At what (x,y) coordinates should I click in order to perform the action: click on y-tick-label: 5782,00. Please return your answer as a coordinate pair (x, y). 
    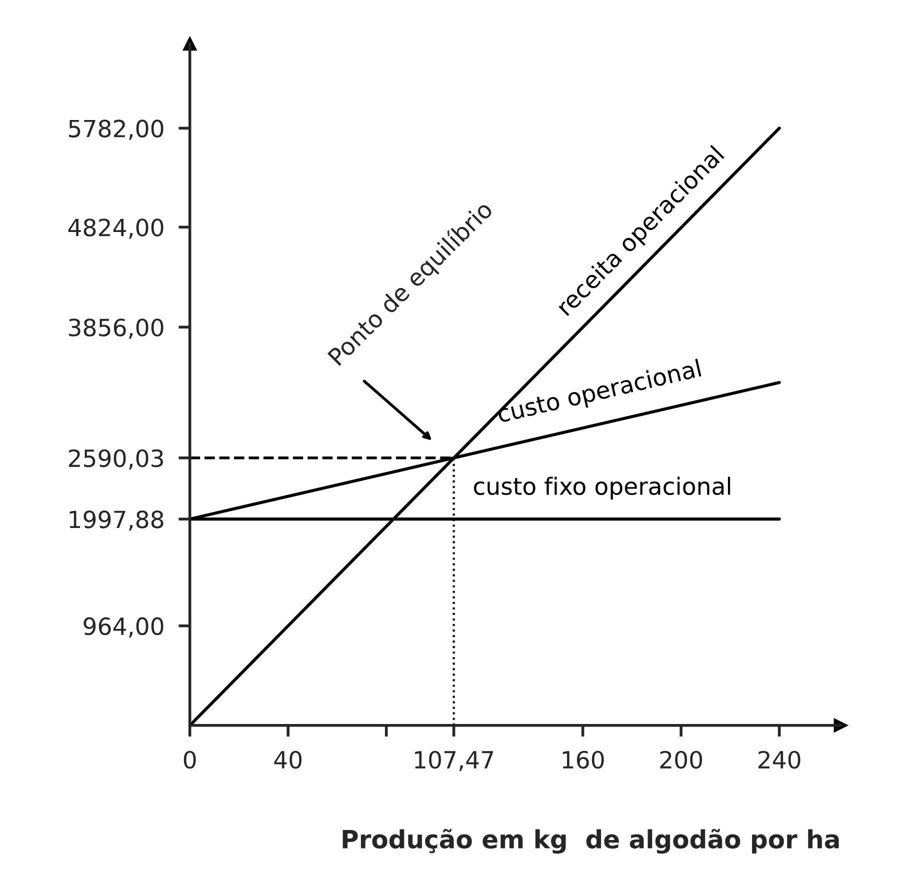
    Looking at the image, I should click on (116, 130).